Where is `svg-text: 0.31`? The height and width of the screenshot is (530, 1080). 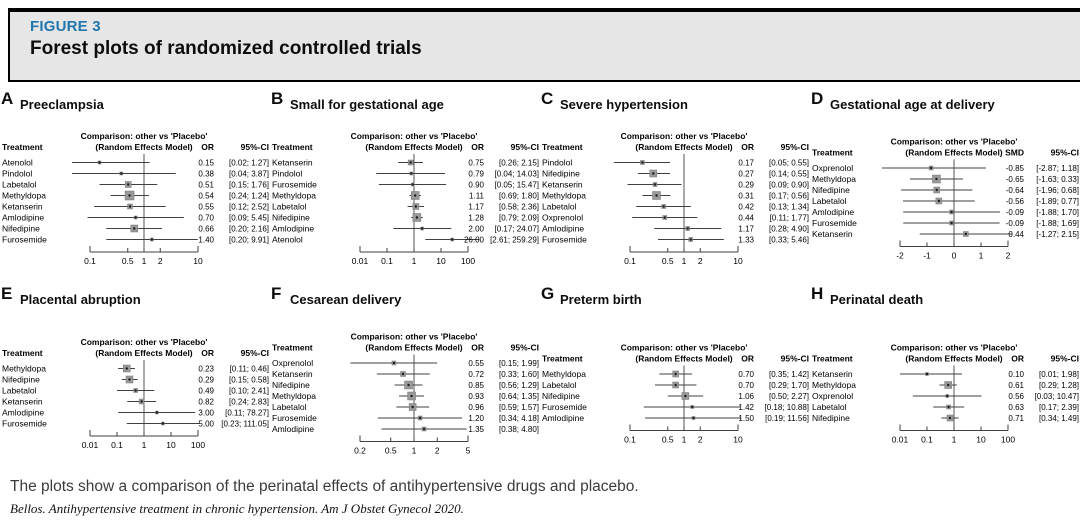
svg-text: 0.31 is located at coordinates (746, 196).